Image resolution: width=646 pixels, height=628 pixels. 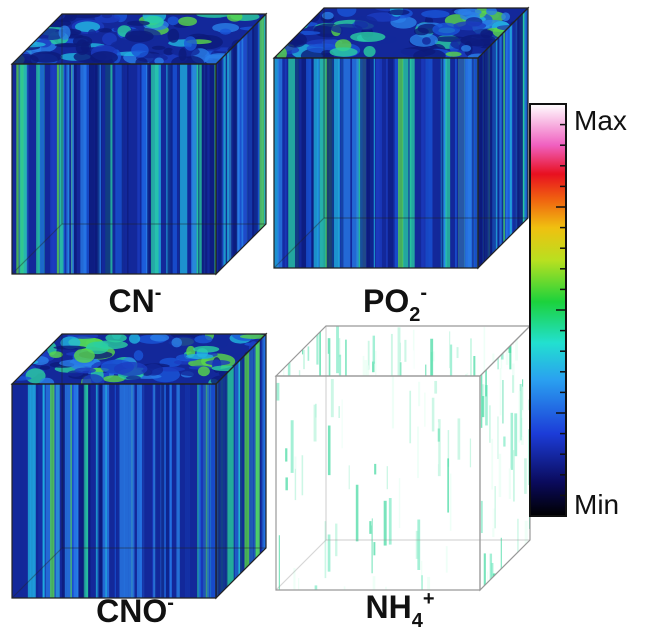 I want to click on colorbar-min: Min, so click(x=596, y=504).